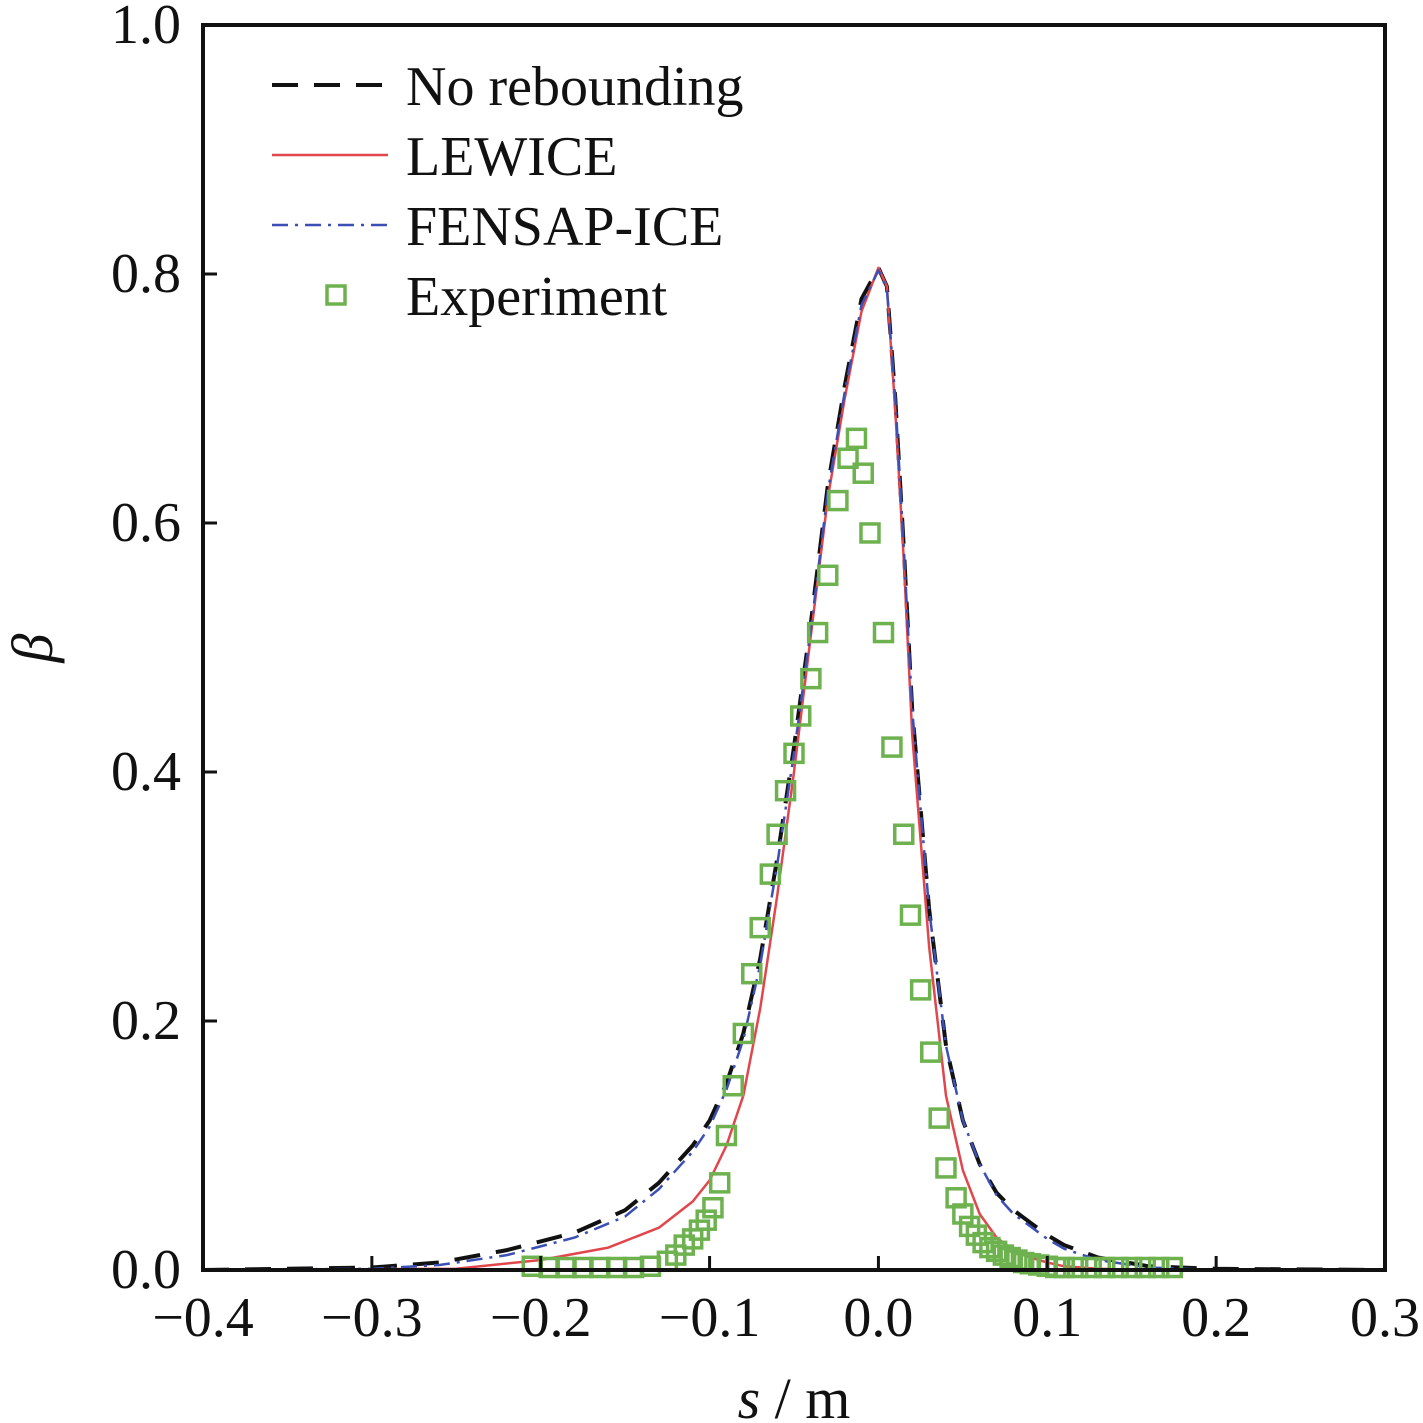 This screenshot has height=1423, width=1423. What do you see at coordinates (336, 295) in the screenshot?
I see `legend-swatch-experiment` at bounding box center [336, 295].